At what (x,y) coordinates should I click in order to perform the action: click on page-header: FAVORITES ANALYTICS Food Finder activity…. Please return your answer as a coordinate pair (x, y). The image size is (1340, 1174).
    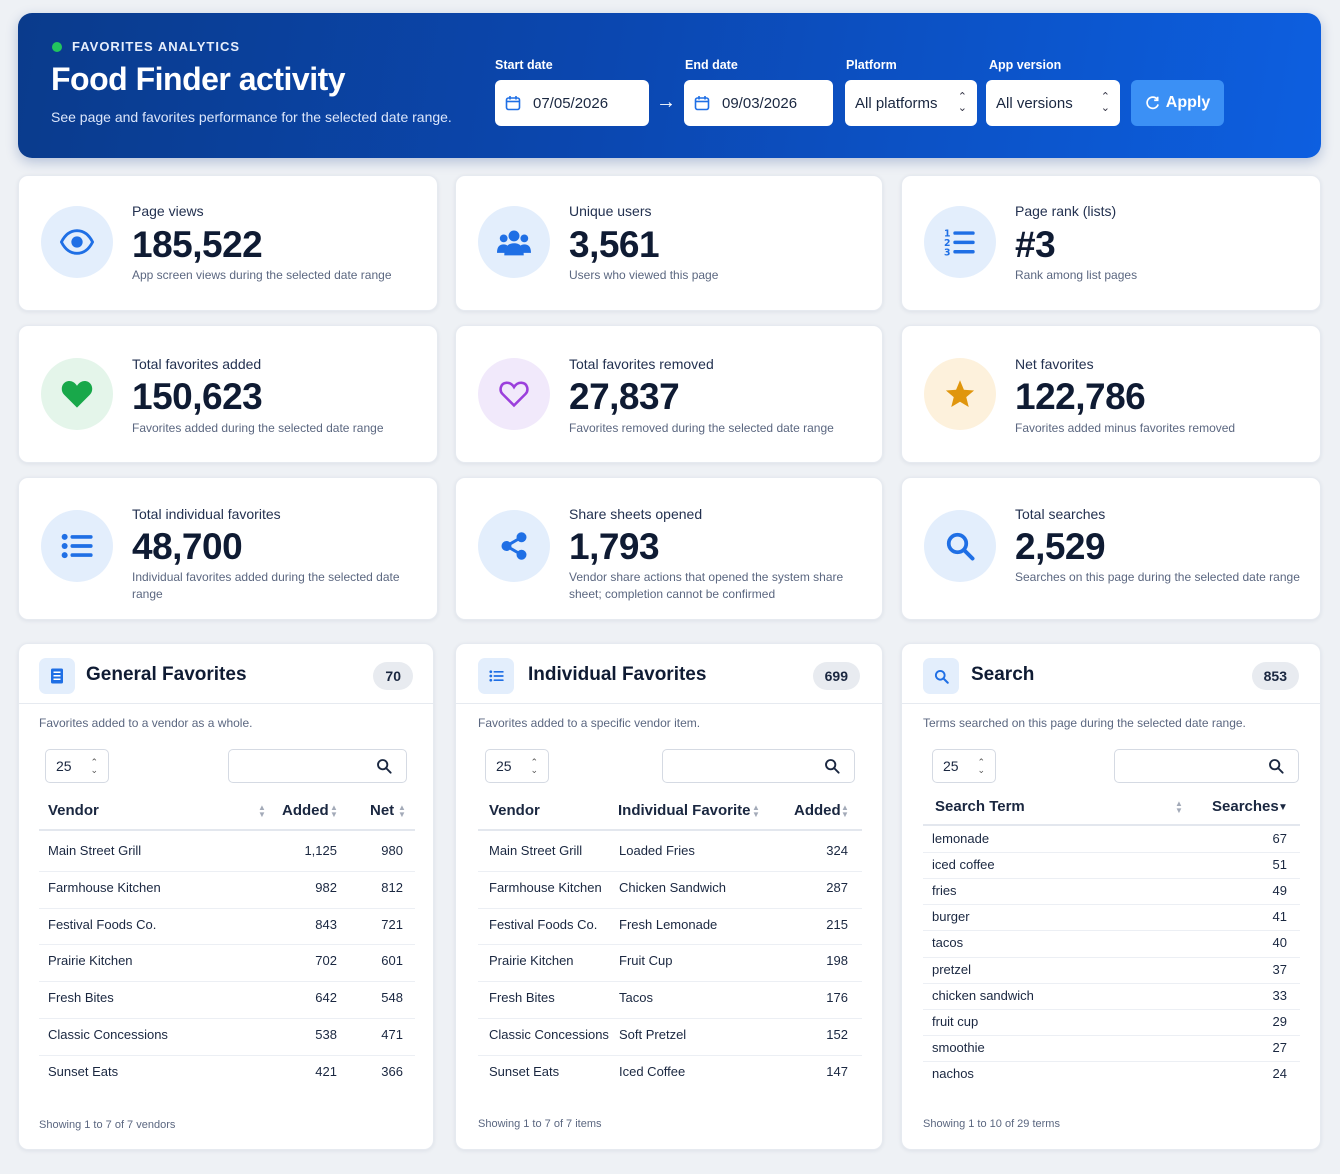
    Looking at the image, I should click on (669, 85).